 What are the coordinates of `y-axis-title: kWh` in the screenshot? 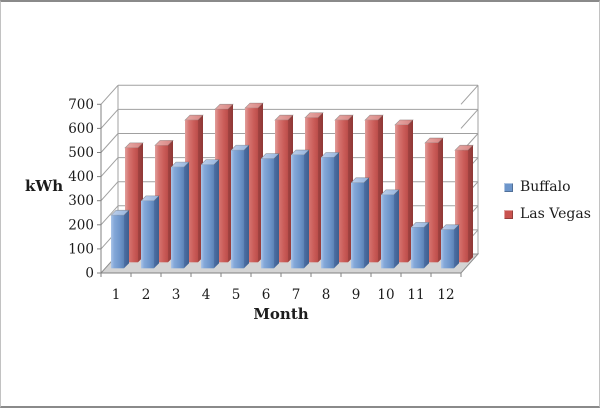 It's located at (44, 186).